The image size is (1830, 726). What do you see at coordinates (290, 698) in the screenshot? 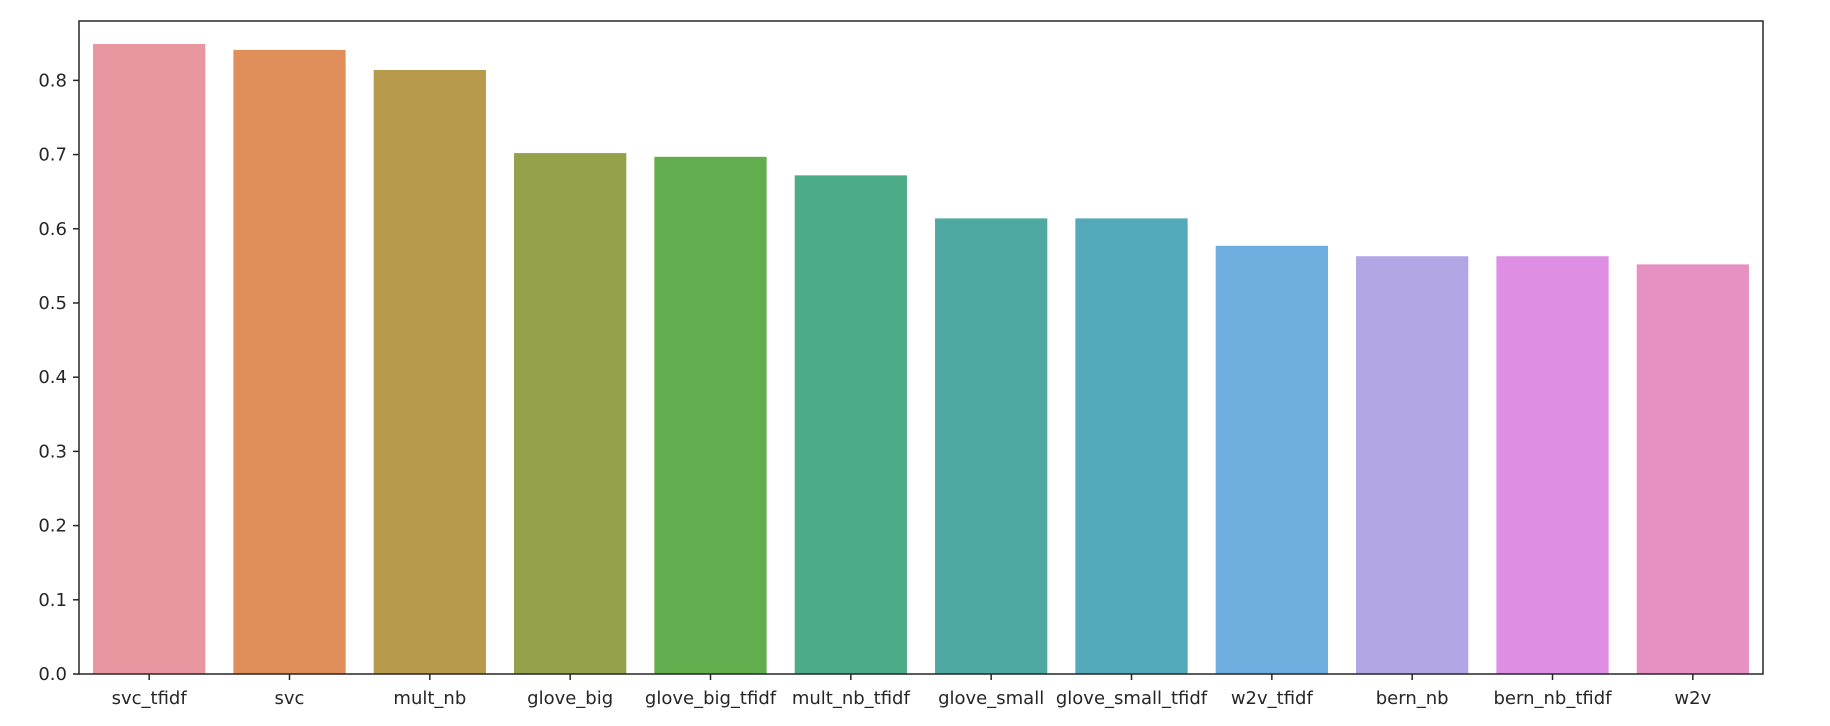
I see `x-tick-label: svc` at bounding box center [290, 698].